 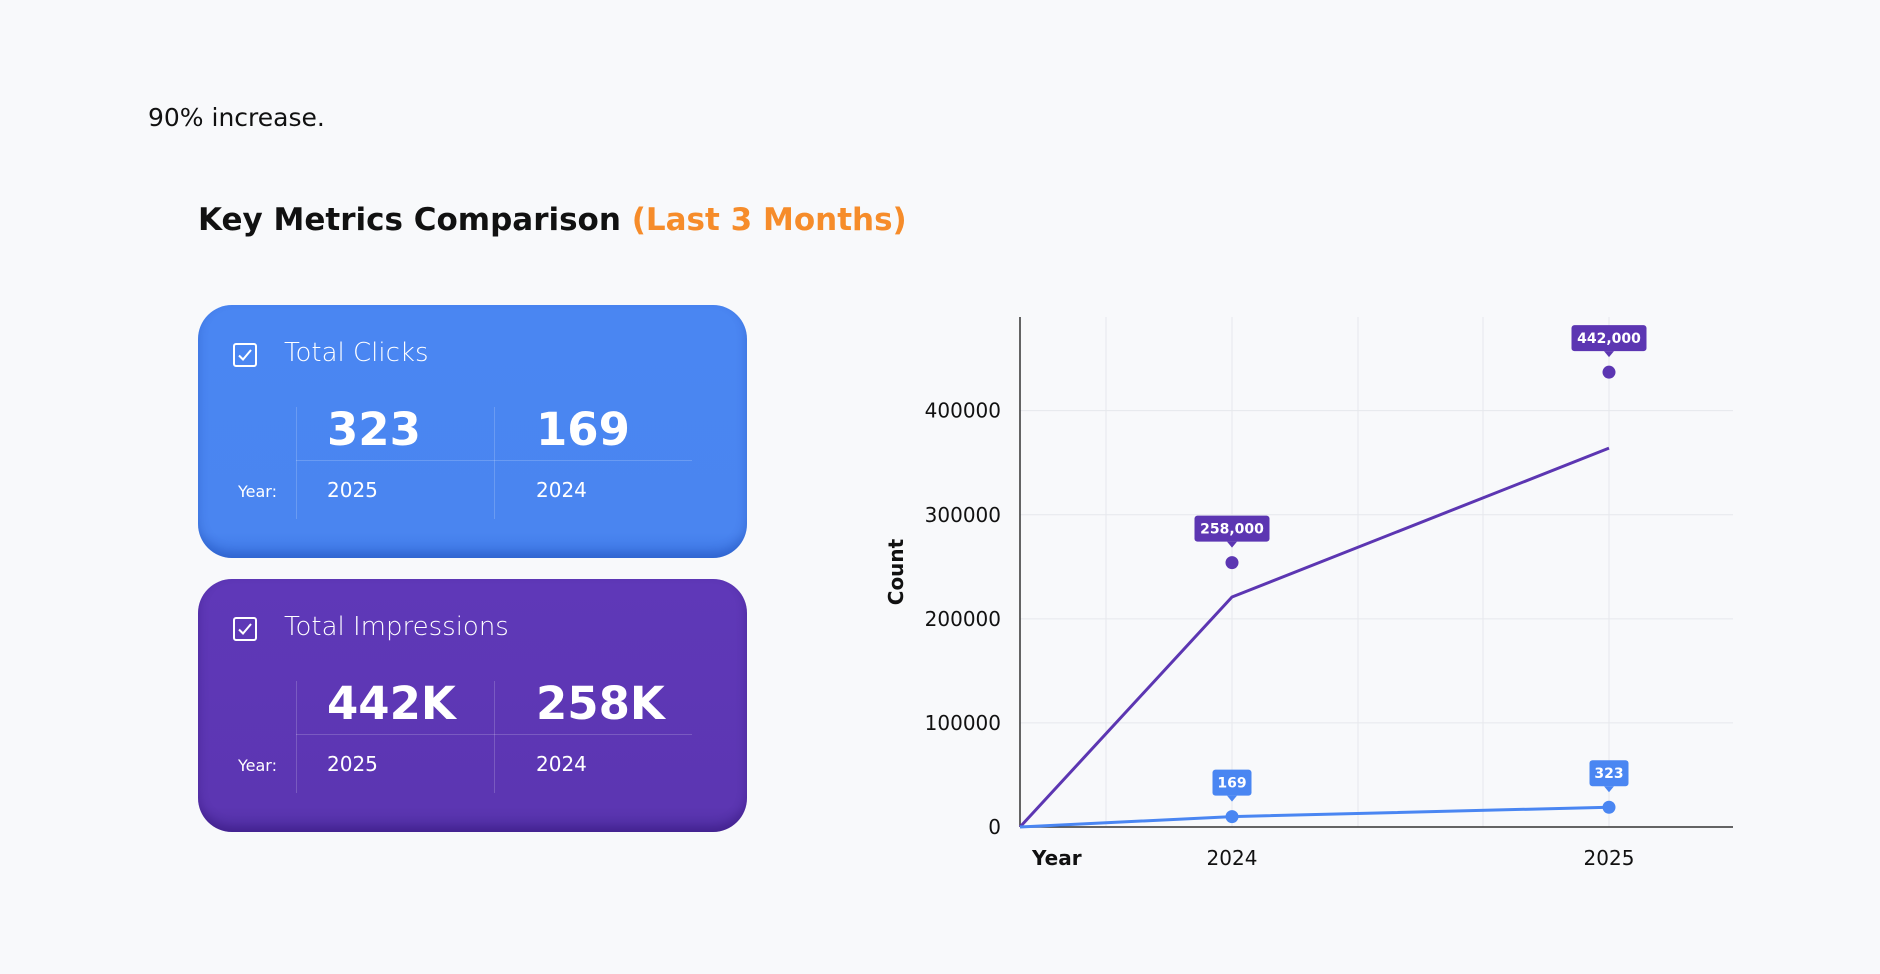 I want to click on heading-accent: (Last 3 Months), so click(x=769, y=220).